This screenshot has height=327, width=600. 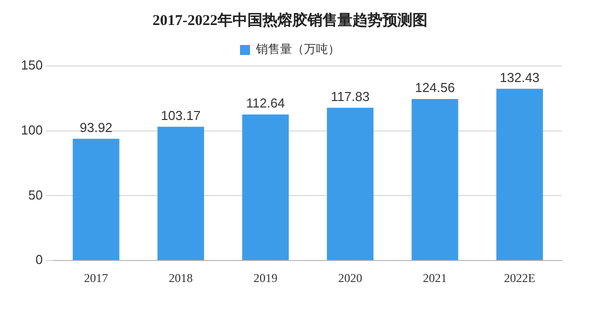 What do you see at coordinates (265, 277) in the screenshot?
I see `x-tick-label: 2019` at bounding box center [265, 277].